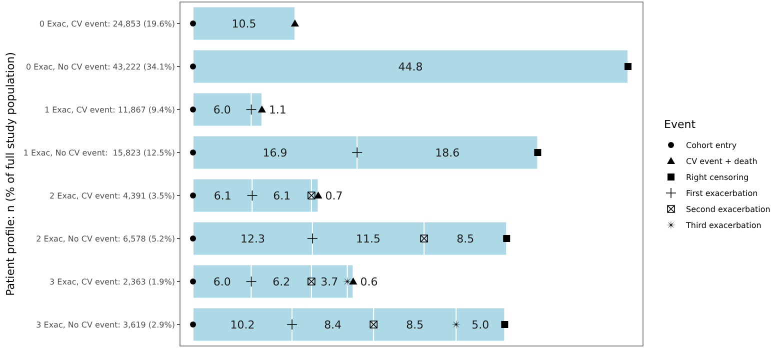 The image size is (771, 354). I want to click on legend-label: Cohort entry, so click(711, 145).